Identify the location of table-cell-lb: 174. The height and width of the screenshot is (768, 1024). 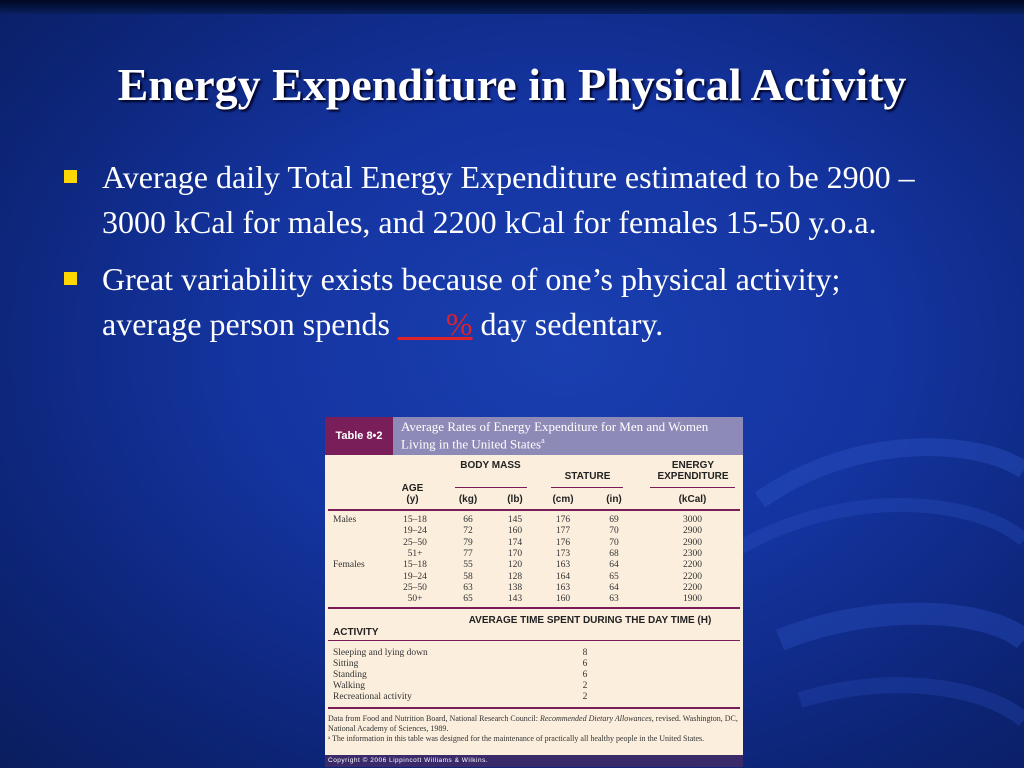
(515, 542).